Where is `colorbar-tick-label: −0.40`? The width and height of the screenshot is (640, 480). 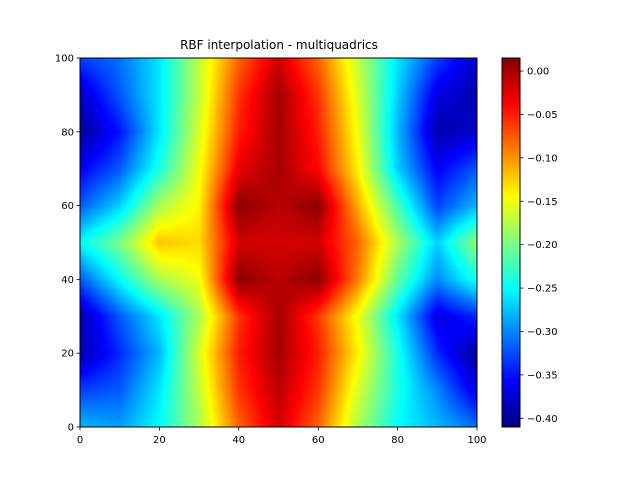
colorbar-tick-label: −0.40 is located at coordinates (542, 419).